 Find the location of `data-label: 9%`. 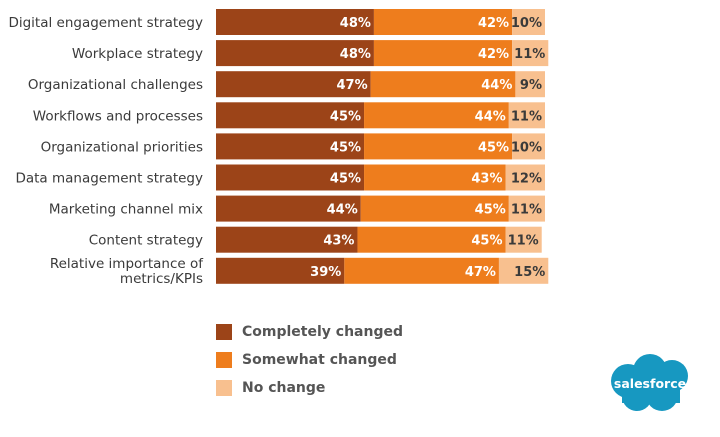

data-label: 9% is located at coordinates (531, 85).